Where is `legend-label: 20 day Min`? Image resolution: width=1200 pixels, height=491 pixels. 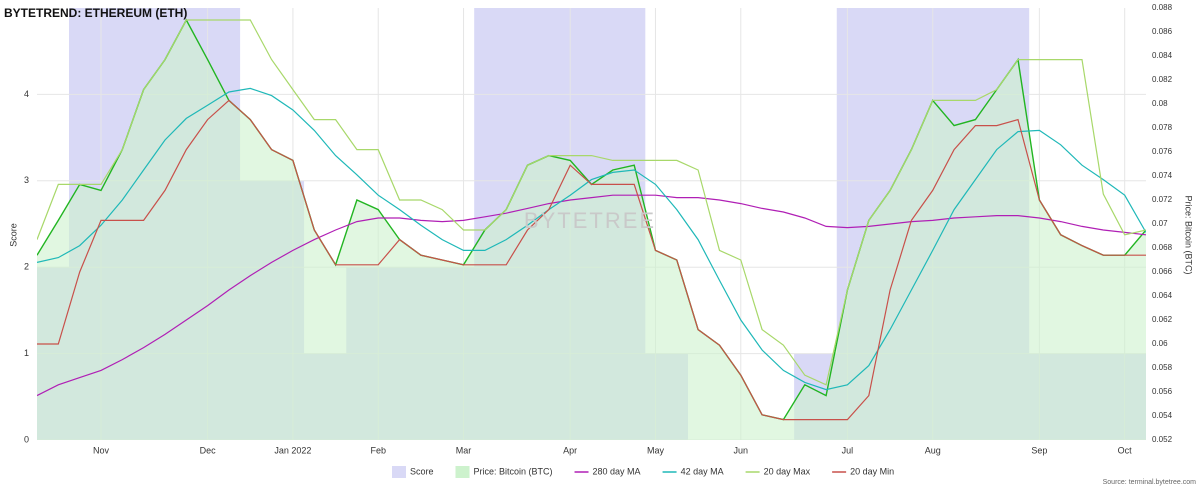
legend-label: 20 day Min is located at coordinates (872, 471).